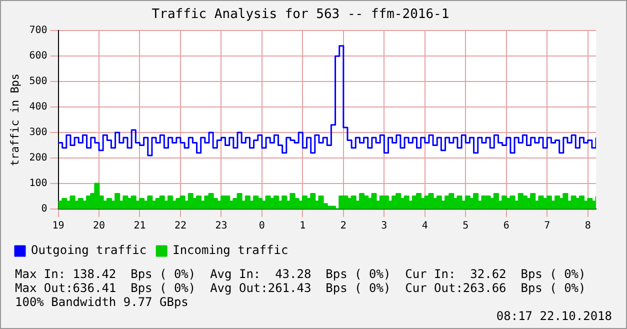 The image size is (627, 329). What do you see at coordinates (38, 82) in the screenshot?
I see `y-tick-label: 500` at bounding box center [38, 82].